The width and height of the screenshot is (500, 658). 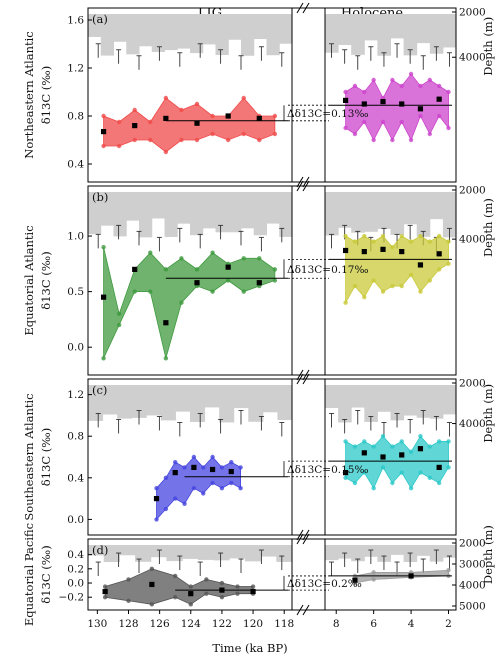 What do you see at coordinates (189, 125) in the screenshot?
I see `lig-envelope` at bounding box center [189, 125].